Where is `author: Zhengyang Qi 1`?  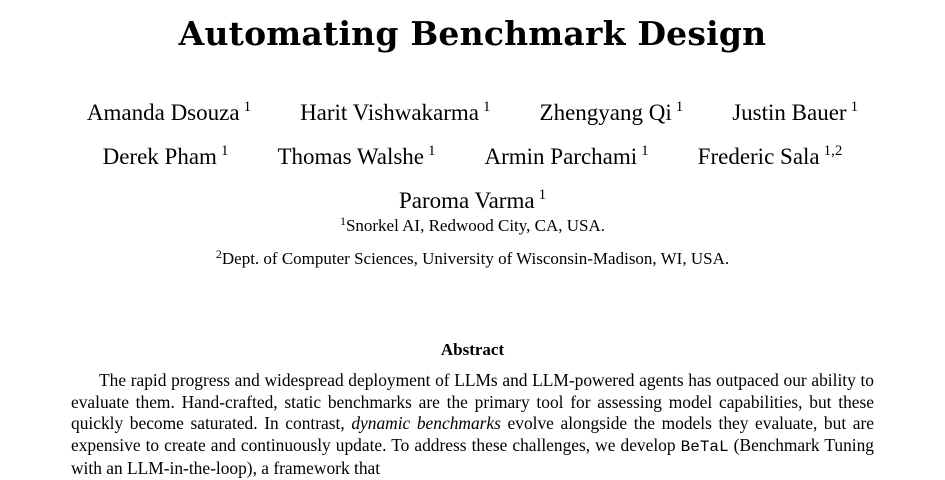 author: Zhengyang Qi 1 is located at coordinates (612, 110).